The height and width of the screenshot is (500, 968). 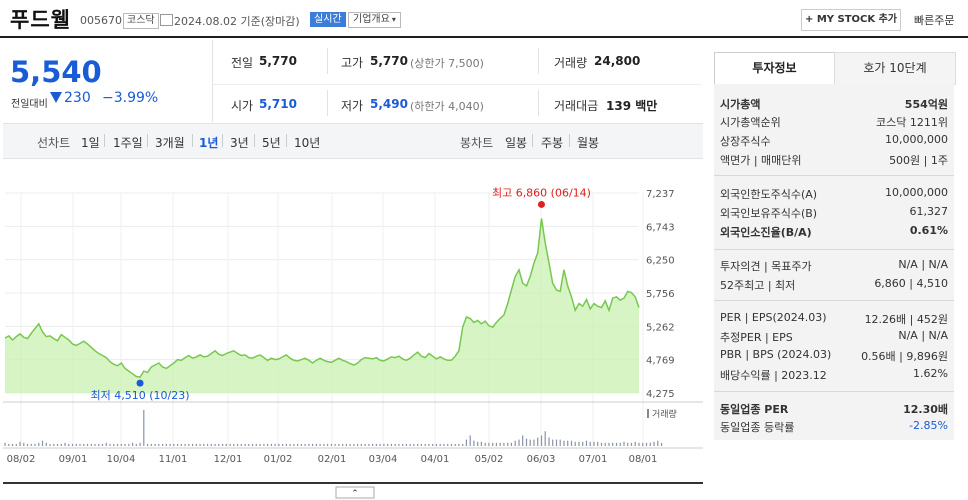 I want to click on calendar-icon, so click(x=166, y=20).